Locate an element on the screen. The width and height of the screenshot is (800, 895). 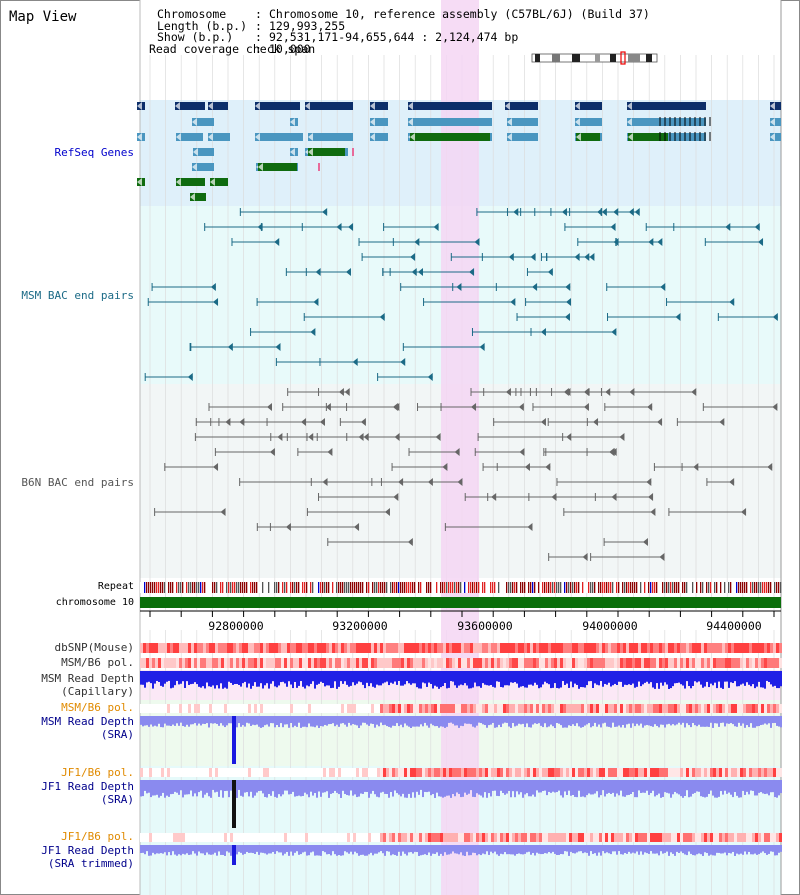
gene-marker is located at coordinates (319, 167).